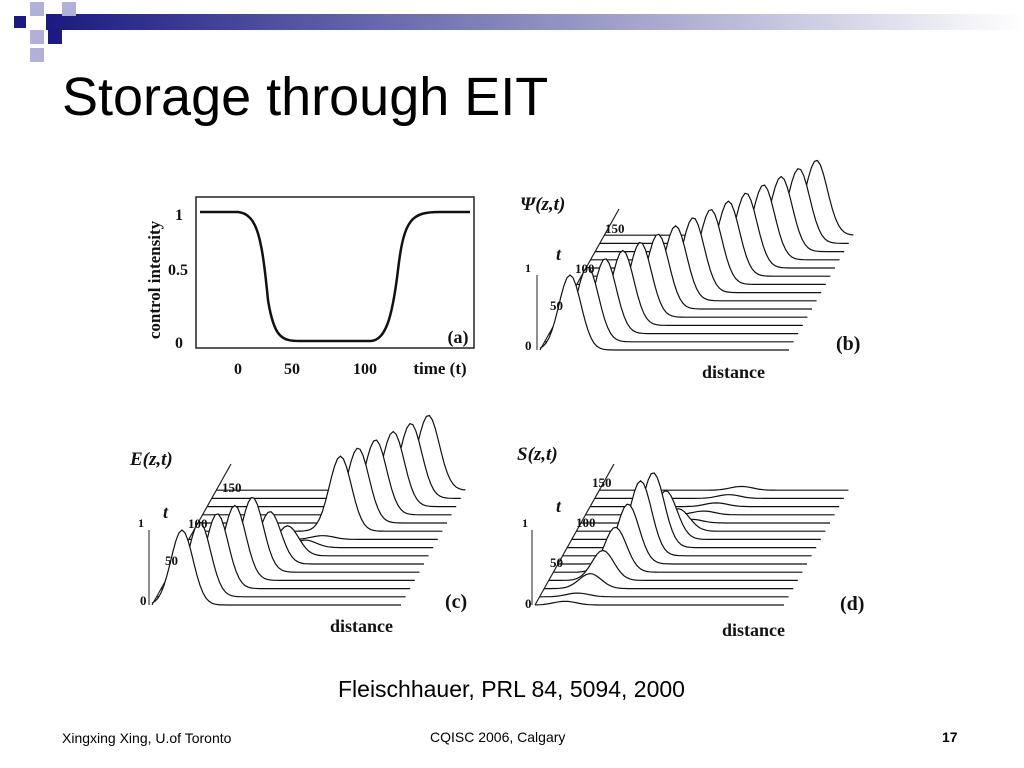 The image size is (1024, 768). I want to click on tick-label: 100, so click(365, 369).